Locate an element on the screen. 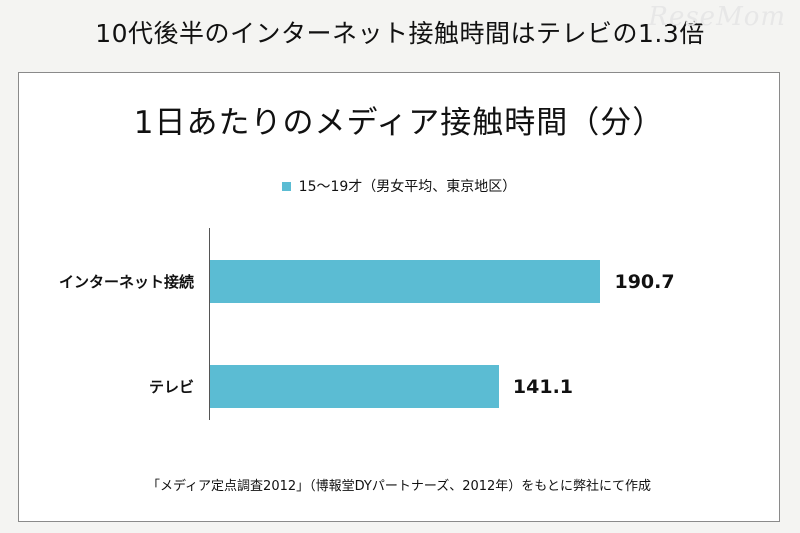  category-label: インターネット接続 is located at coordinates (126, 281).